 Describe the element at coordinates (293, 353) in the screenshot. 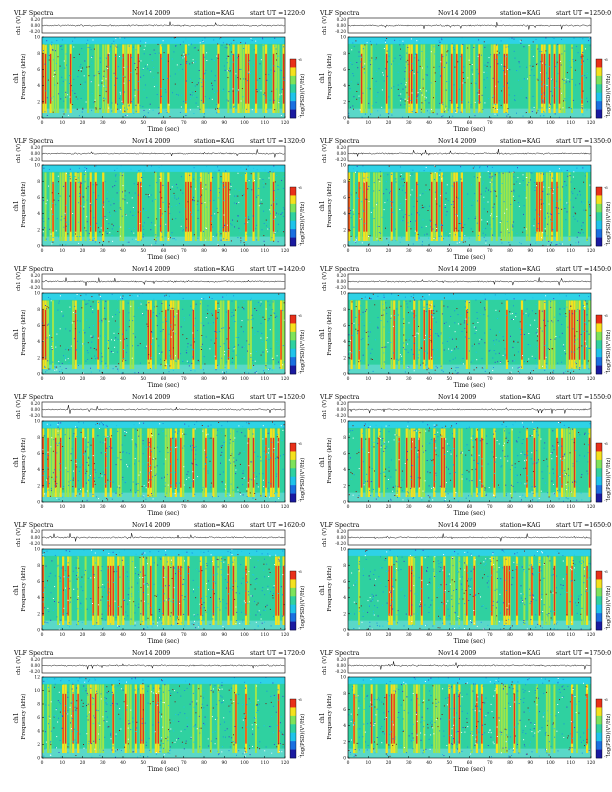

I see `colorbar-segment` at that location.